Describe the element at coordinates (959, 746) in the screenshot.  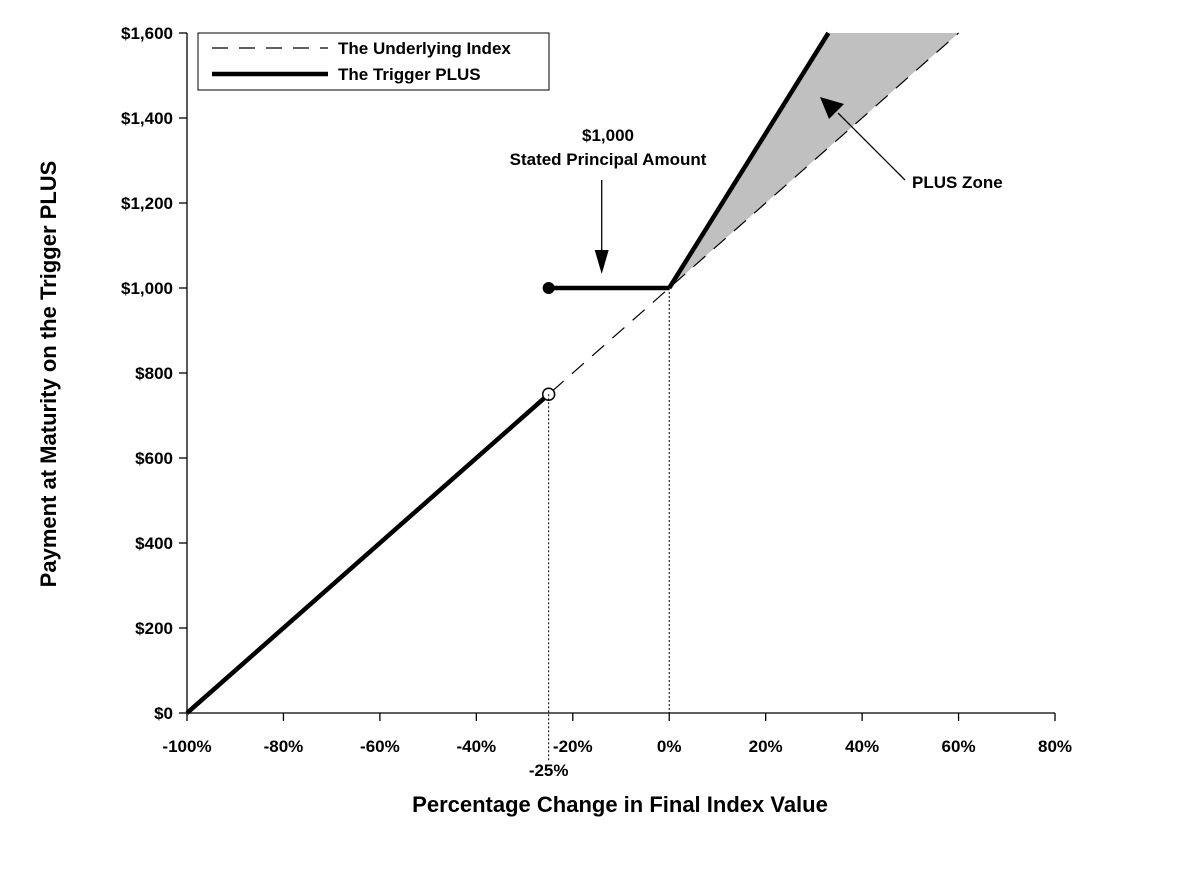
I see `x-tick-label: 60%` at that location.